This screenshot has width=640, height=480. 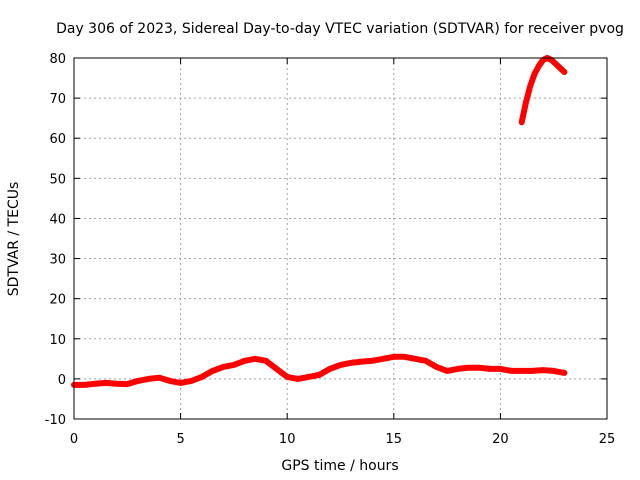 What do you see at coordinates (57, 340) in the screenshot?
I see `y-tick-label: 10` at bounding box center [57, 340].